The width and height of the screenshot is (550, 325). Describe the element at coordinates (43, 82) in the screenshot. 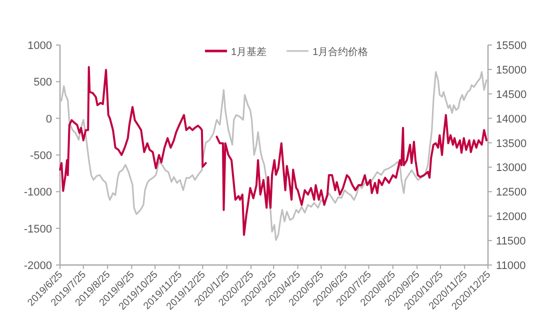

I see `y-tick-label: 500` at that location.